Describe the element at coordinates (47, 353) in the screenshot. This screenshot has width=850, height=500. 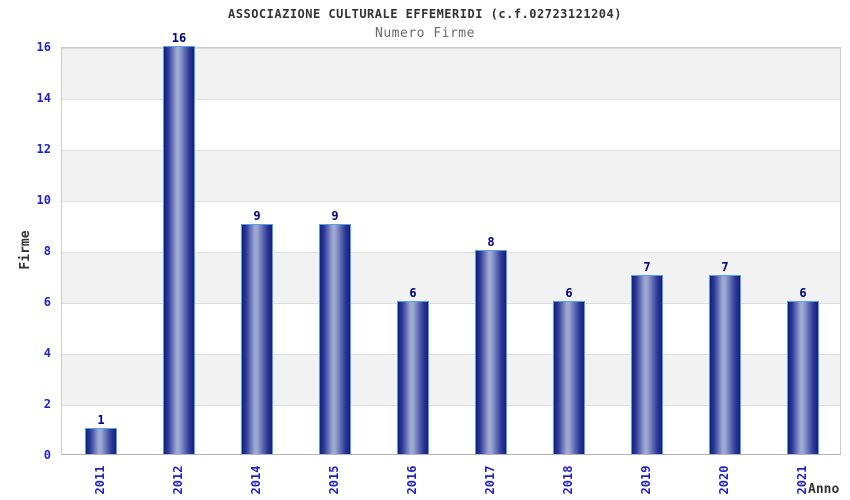
I see `y-tick-label-4: 4` at that location.